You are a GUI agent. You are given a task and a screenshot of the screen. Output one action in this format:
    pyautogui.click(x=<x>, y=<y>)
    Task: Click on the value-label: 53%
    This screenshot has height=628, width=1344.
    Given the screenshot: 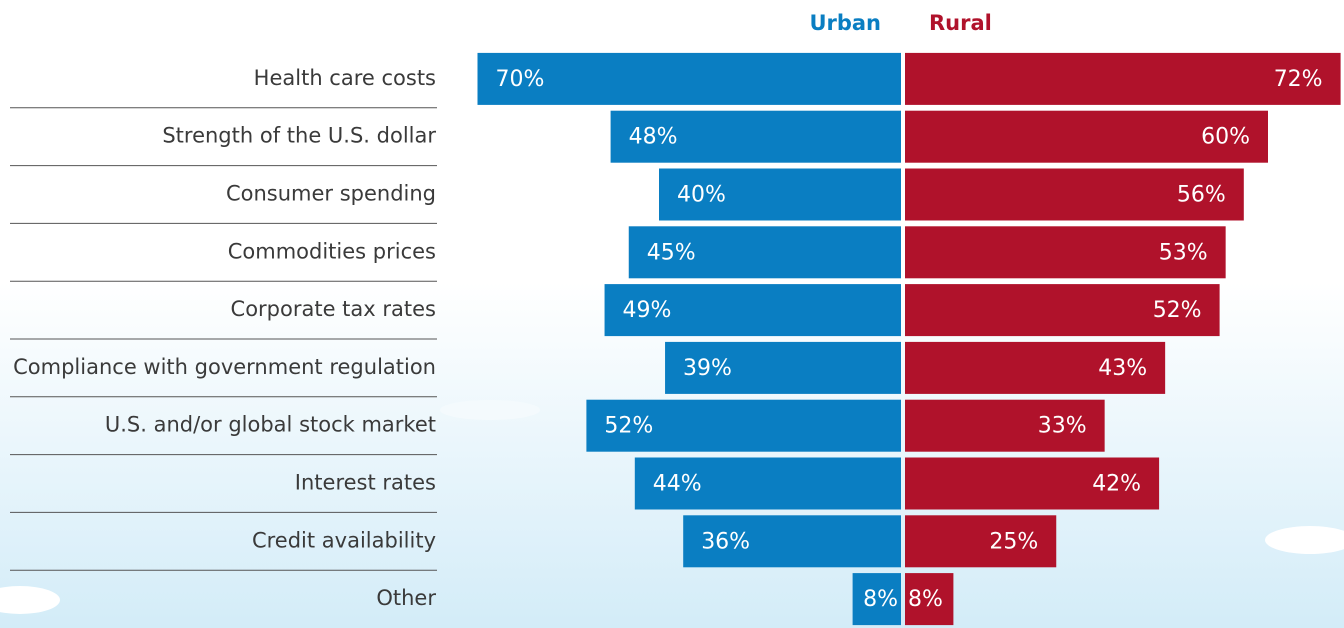 What is the action you would take?
    pyautogui.click(x=1183, y=252)
    